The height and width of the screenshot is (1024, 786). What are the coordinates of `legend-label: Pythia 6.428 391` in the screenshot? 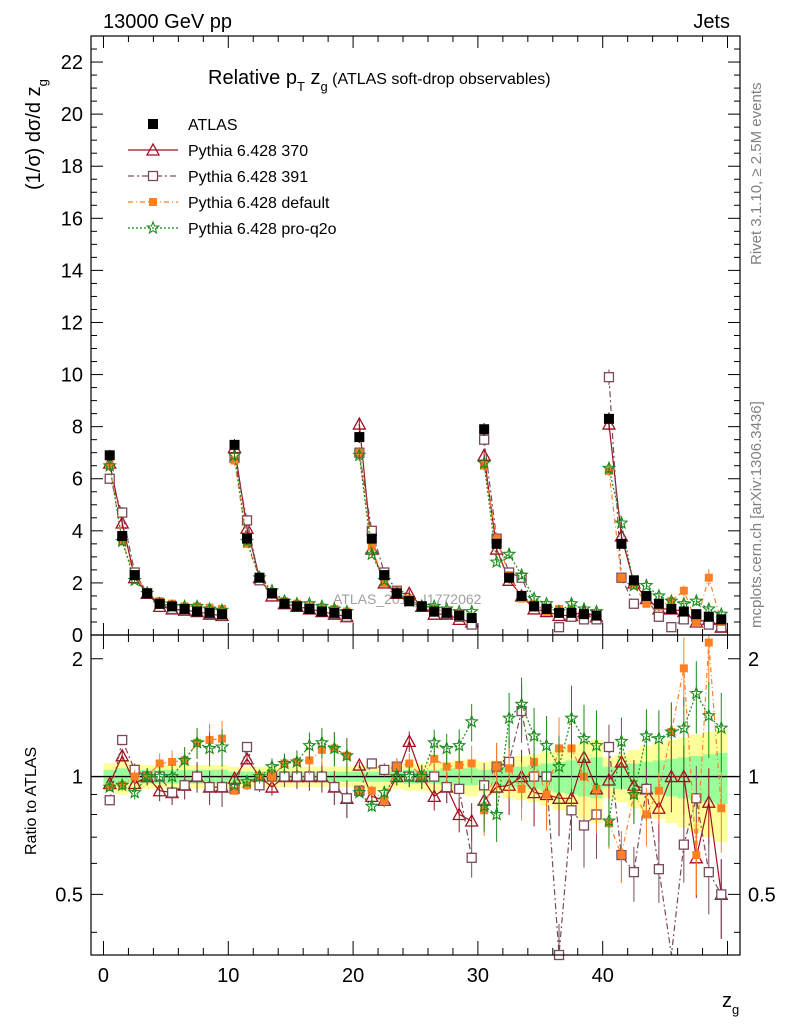 It's located at (248, 177).